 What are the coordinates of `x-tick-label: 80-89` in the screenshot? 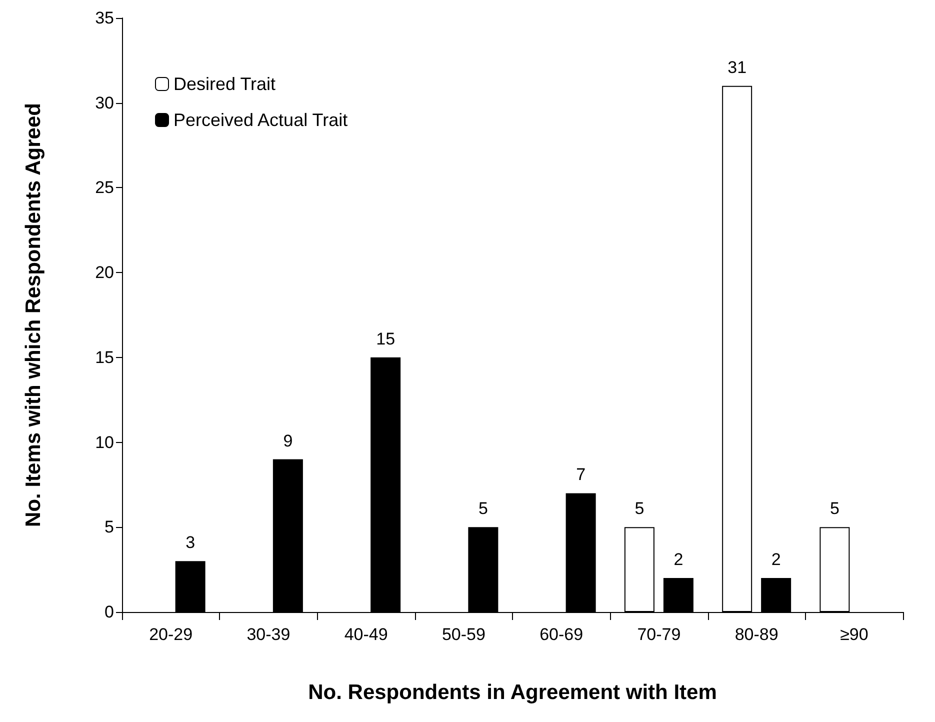 It's located at (756, 634).